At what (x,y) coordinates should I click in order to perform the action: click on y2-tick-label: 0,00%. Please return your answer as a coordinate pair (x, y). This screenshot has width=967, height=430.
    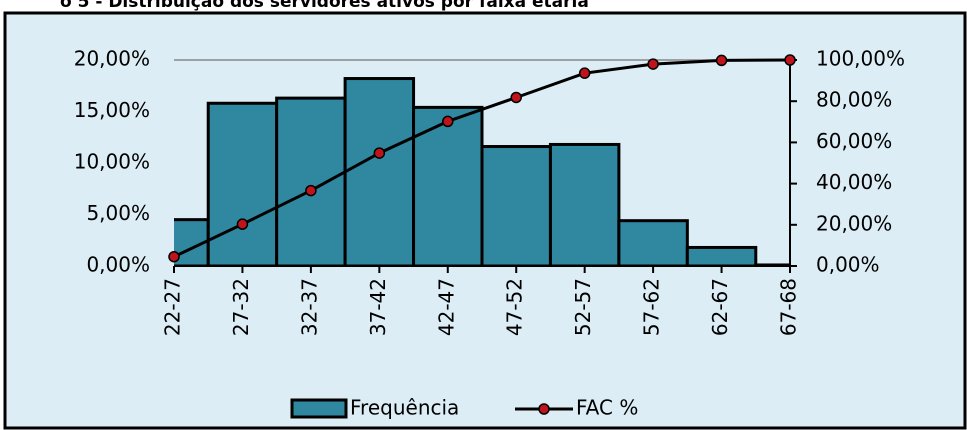
    Looking at the image, I should click on (848, 265).